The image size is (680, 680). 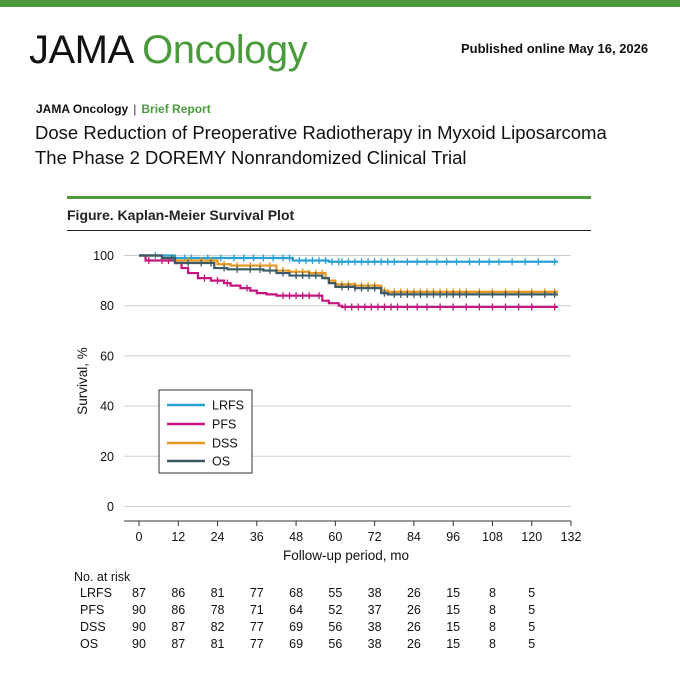 What do you see at coordinates (96, 593) in the screenshot?
I see `risk-row-label: LRFS` at bounding box center [96, 593].